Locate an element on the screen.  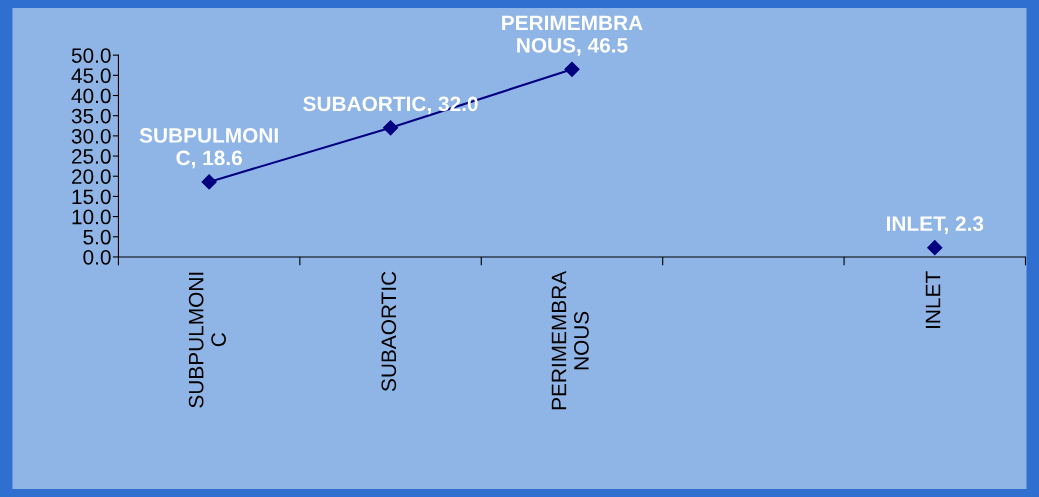
y-tick-label: 45.0 is located at coordinates (91, 76).